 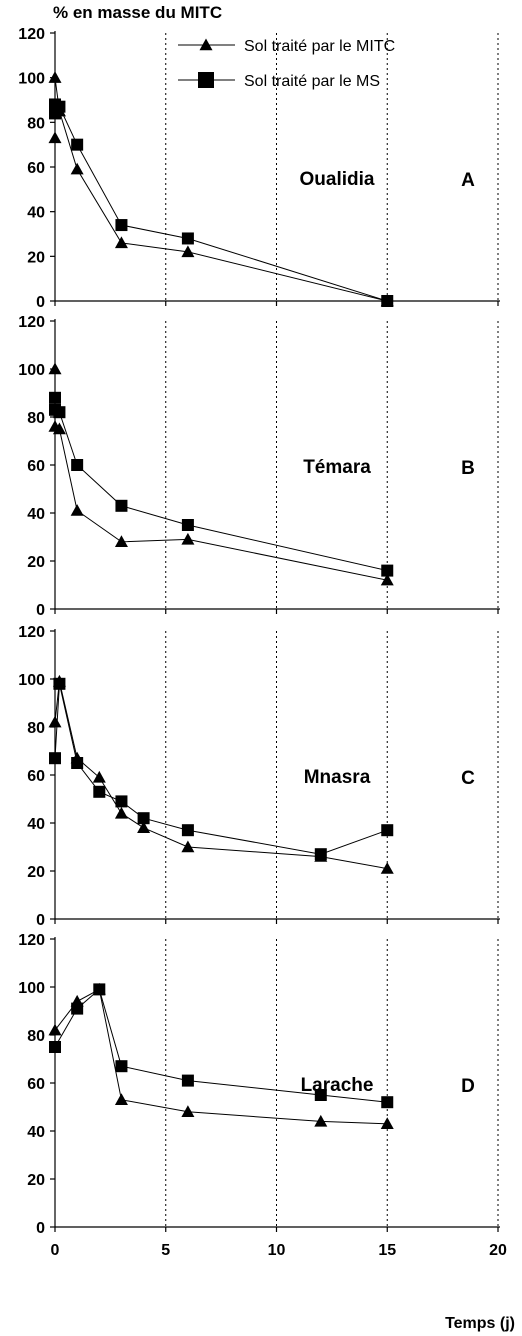 I want to click on panel-letter: D, so click(x=468, y=1086).